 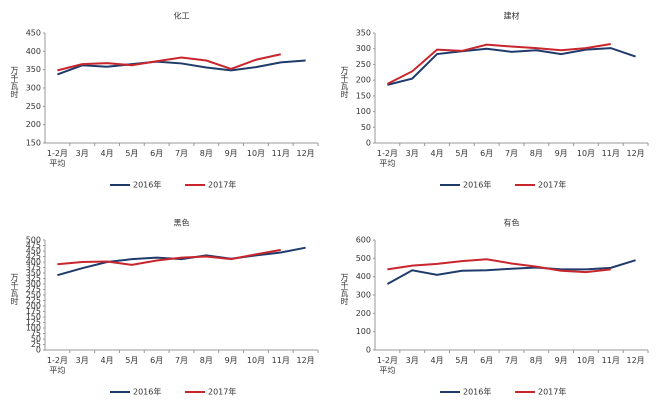 I want to click on y-tick-label: 425, so click(x=33, y=256).